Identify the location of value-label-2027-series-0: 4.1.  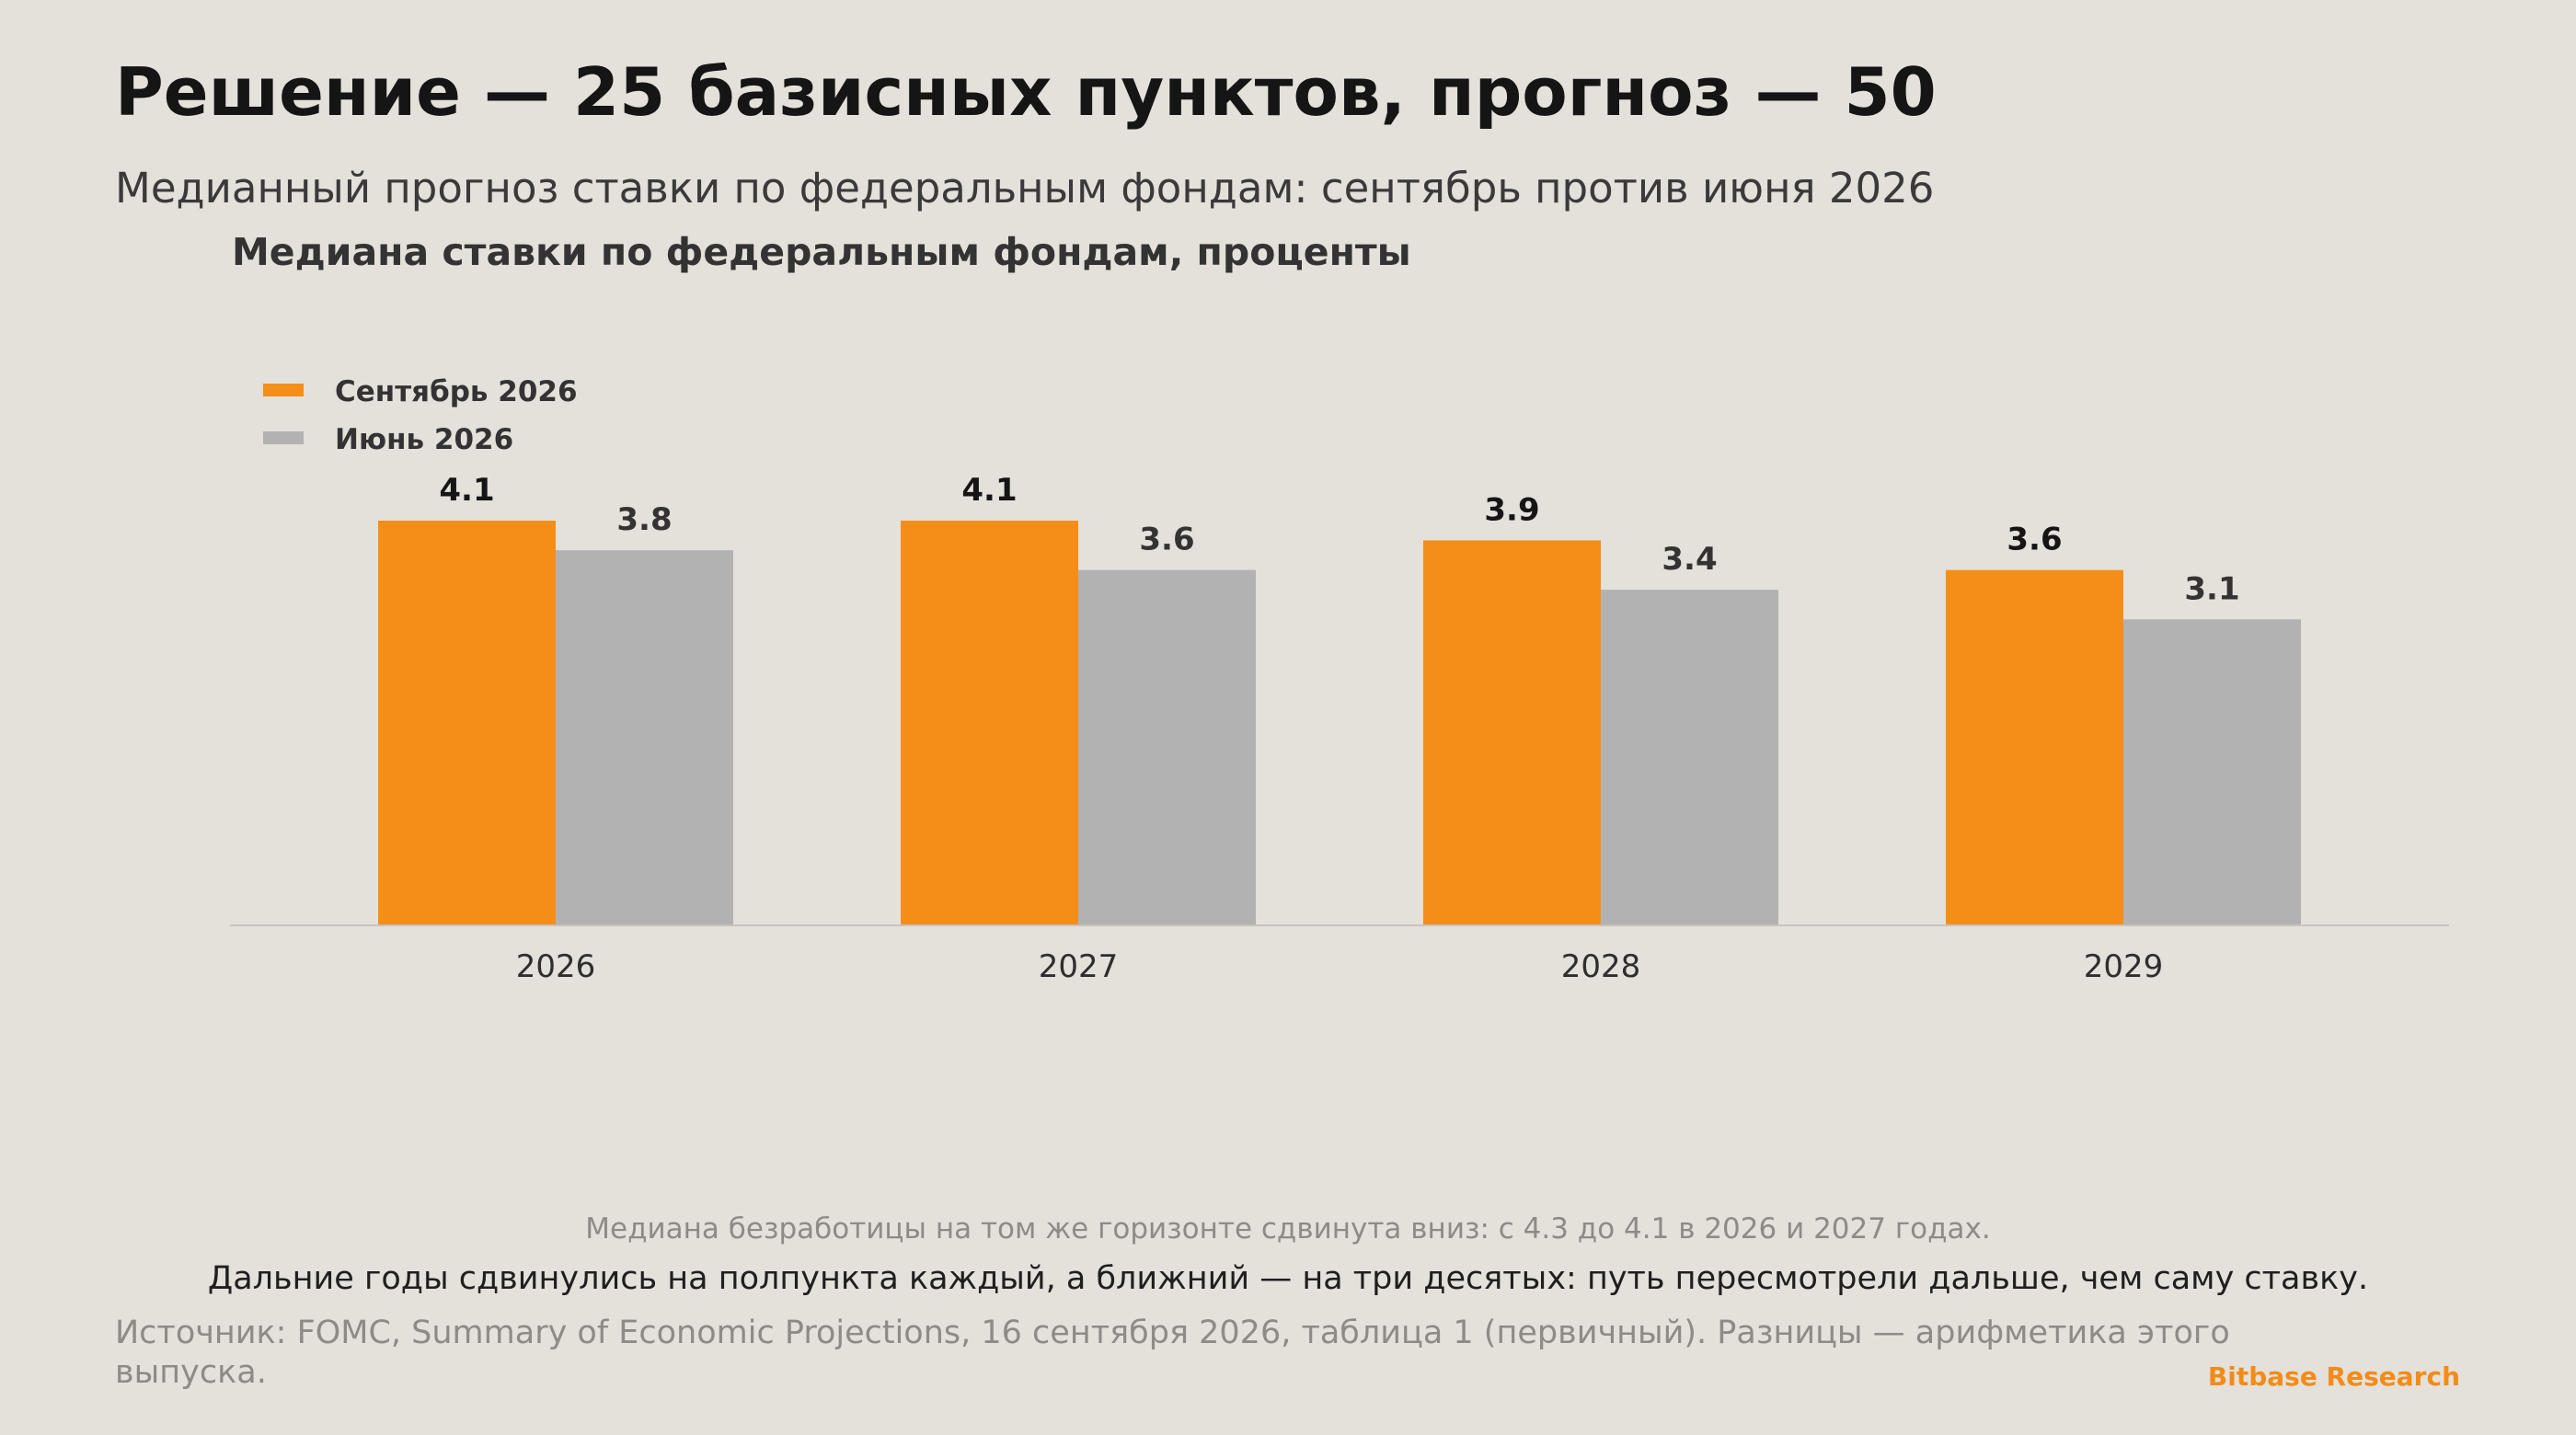
(989, 490).